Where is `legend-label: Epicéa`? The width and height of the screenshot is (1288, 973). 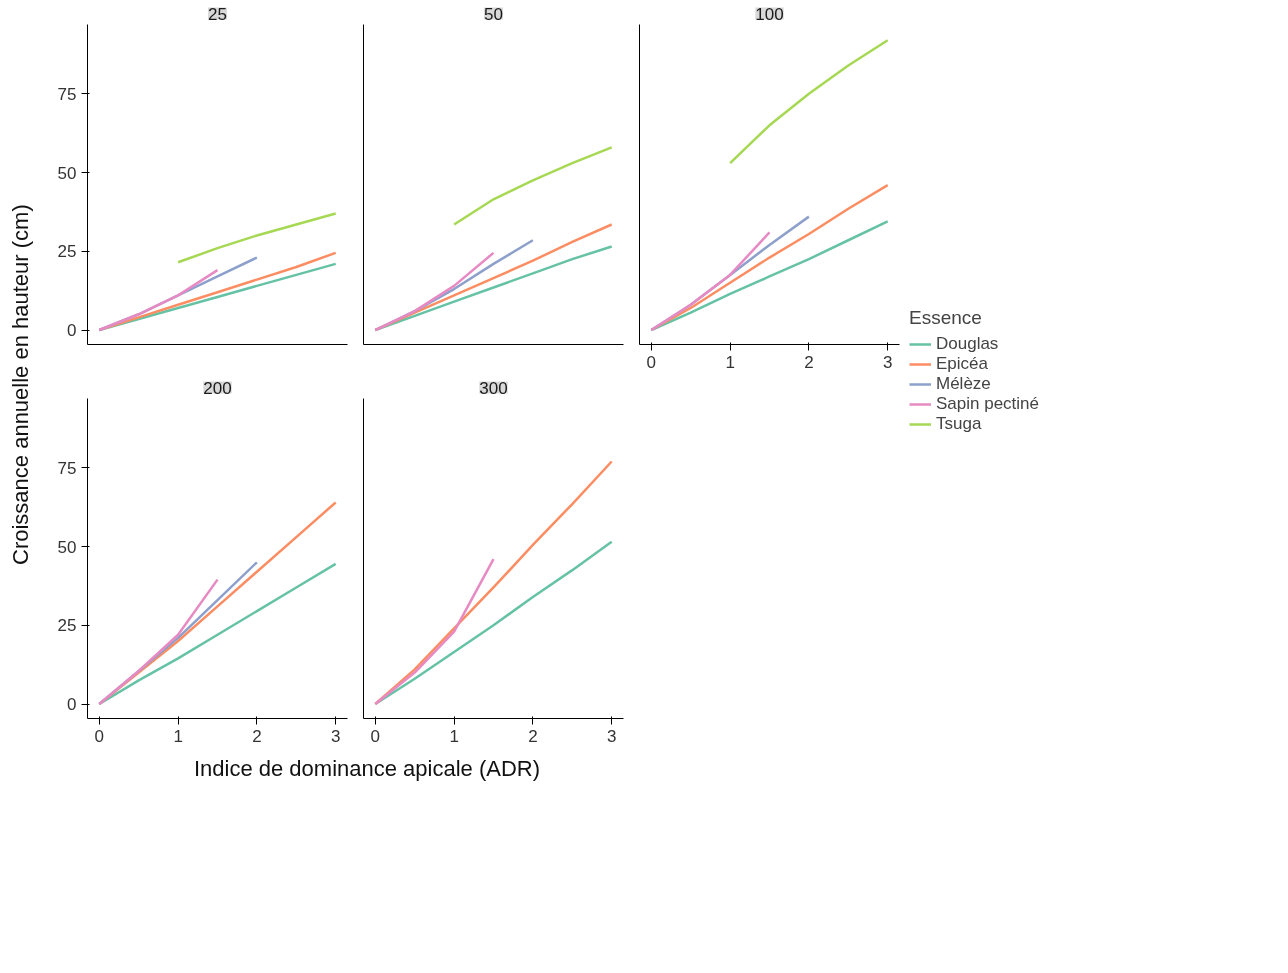 legend-label: Epicéa is located at coordinates (962, 364).